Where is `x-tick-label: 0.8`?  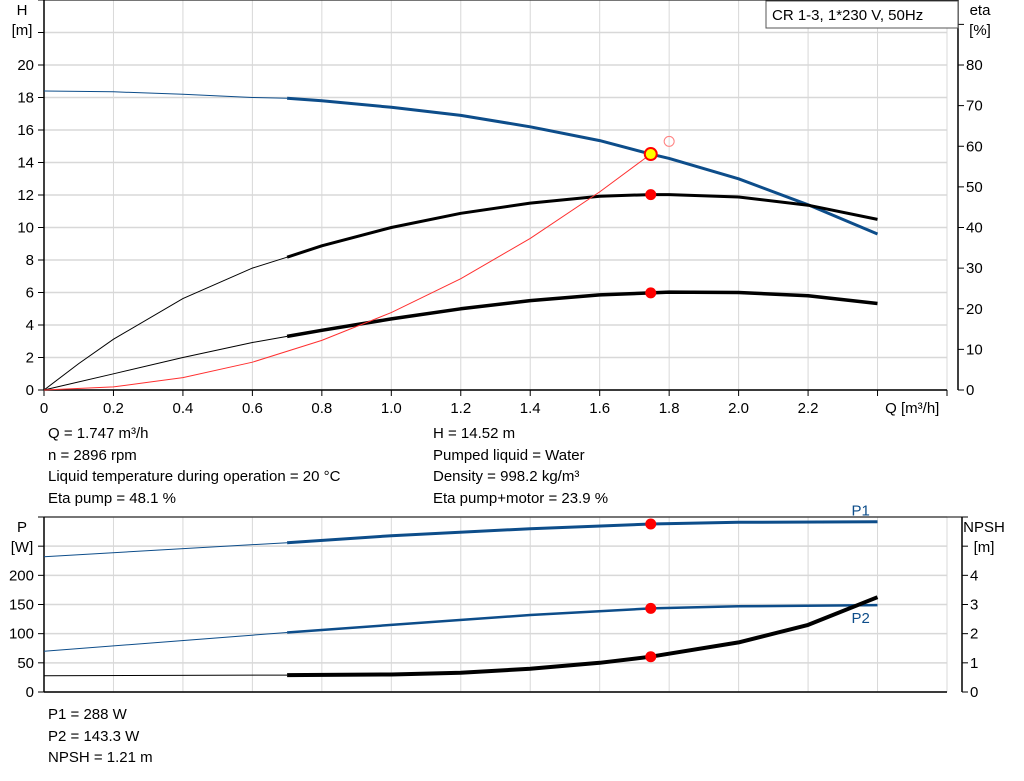 x-tick-label: 0.8 is located at coordinates (321, 408).